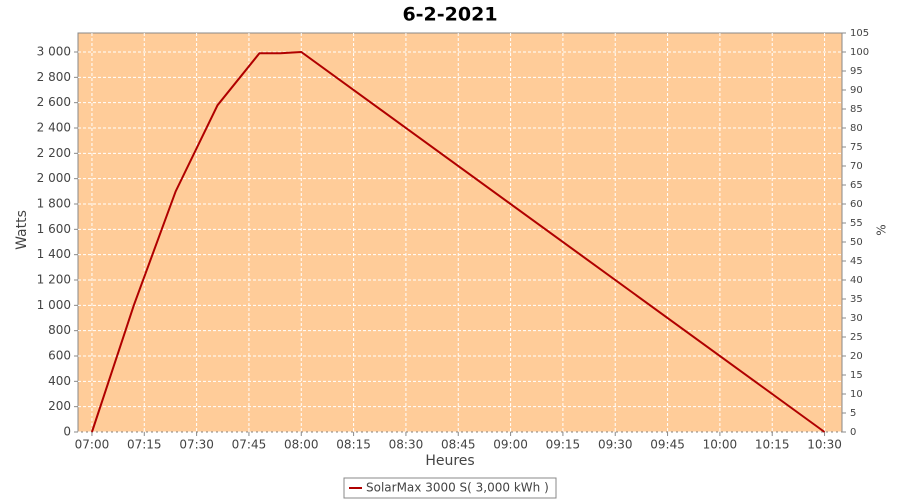 The height and width of the screenshot is (500, 900). What do you see at coordinates (458, 445) in the screenshot?
I see `x-tick-label: 08:45` at bounding box center [458, 445].